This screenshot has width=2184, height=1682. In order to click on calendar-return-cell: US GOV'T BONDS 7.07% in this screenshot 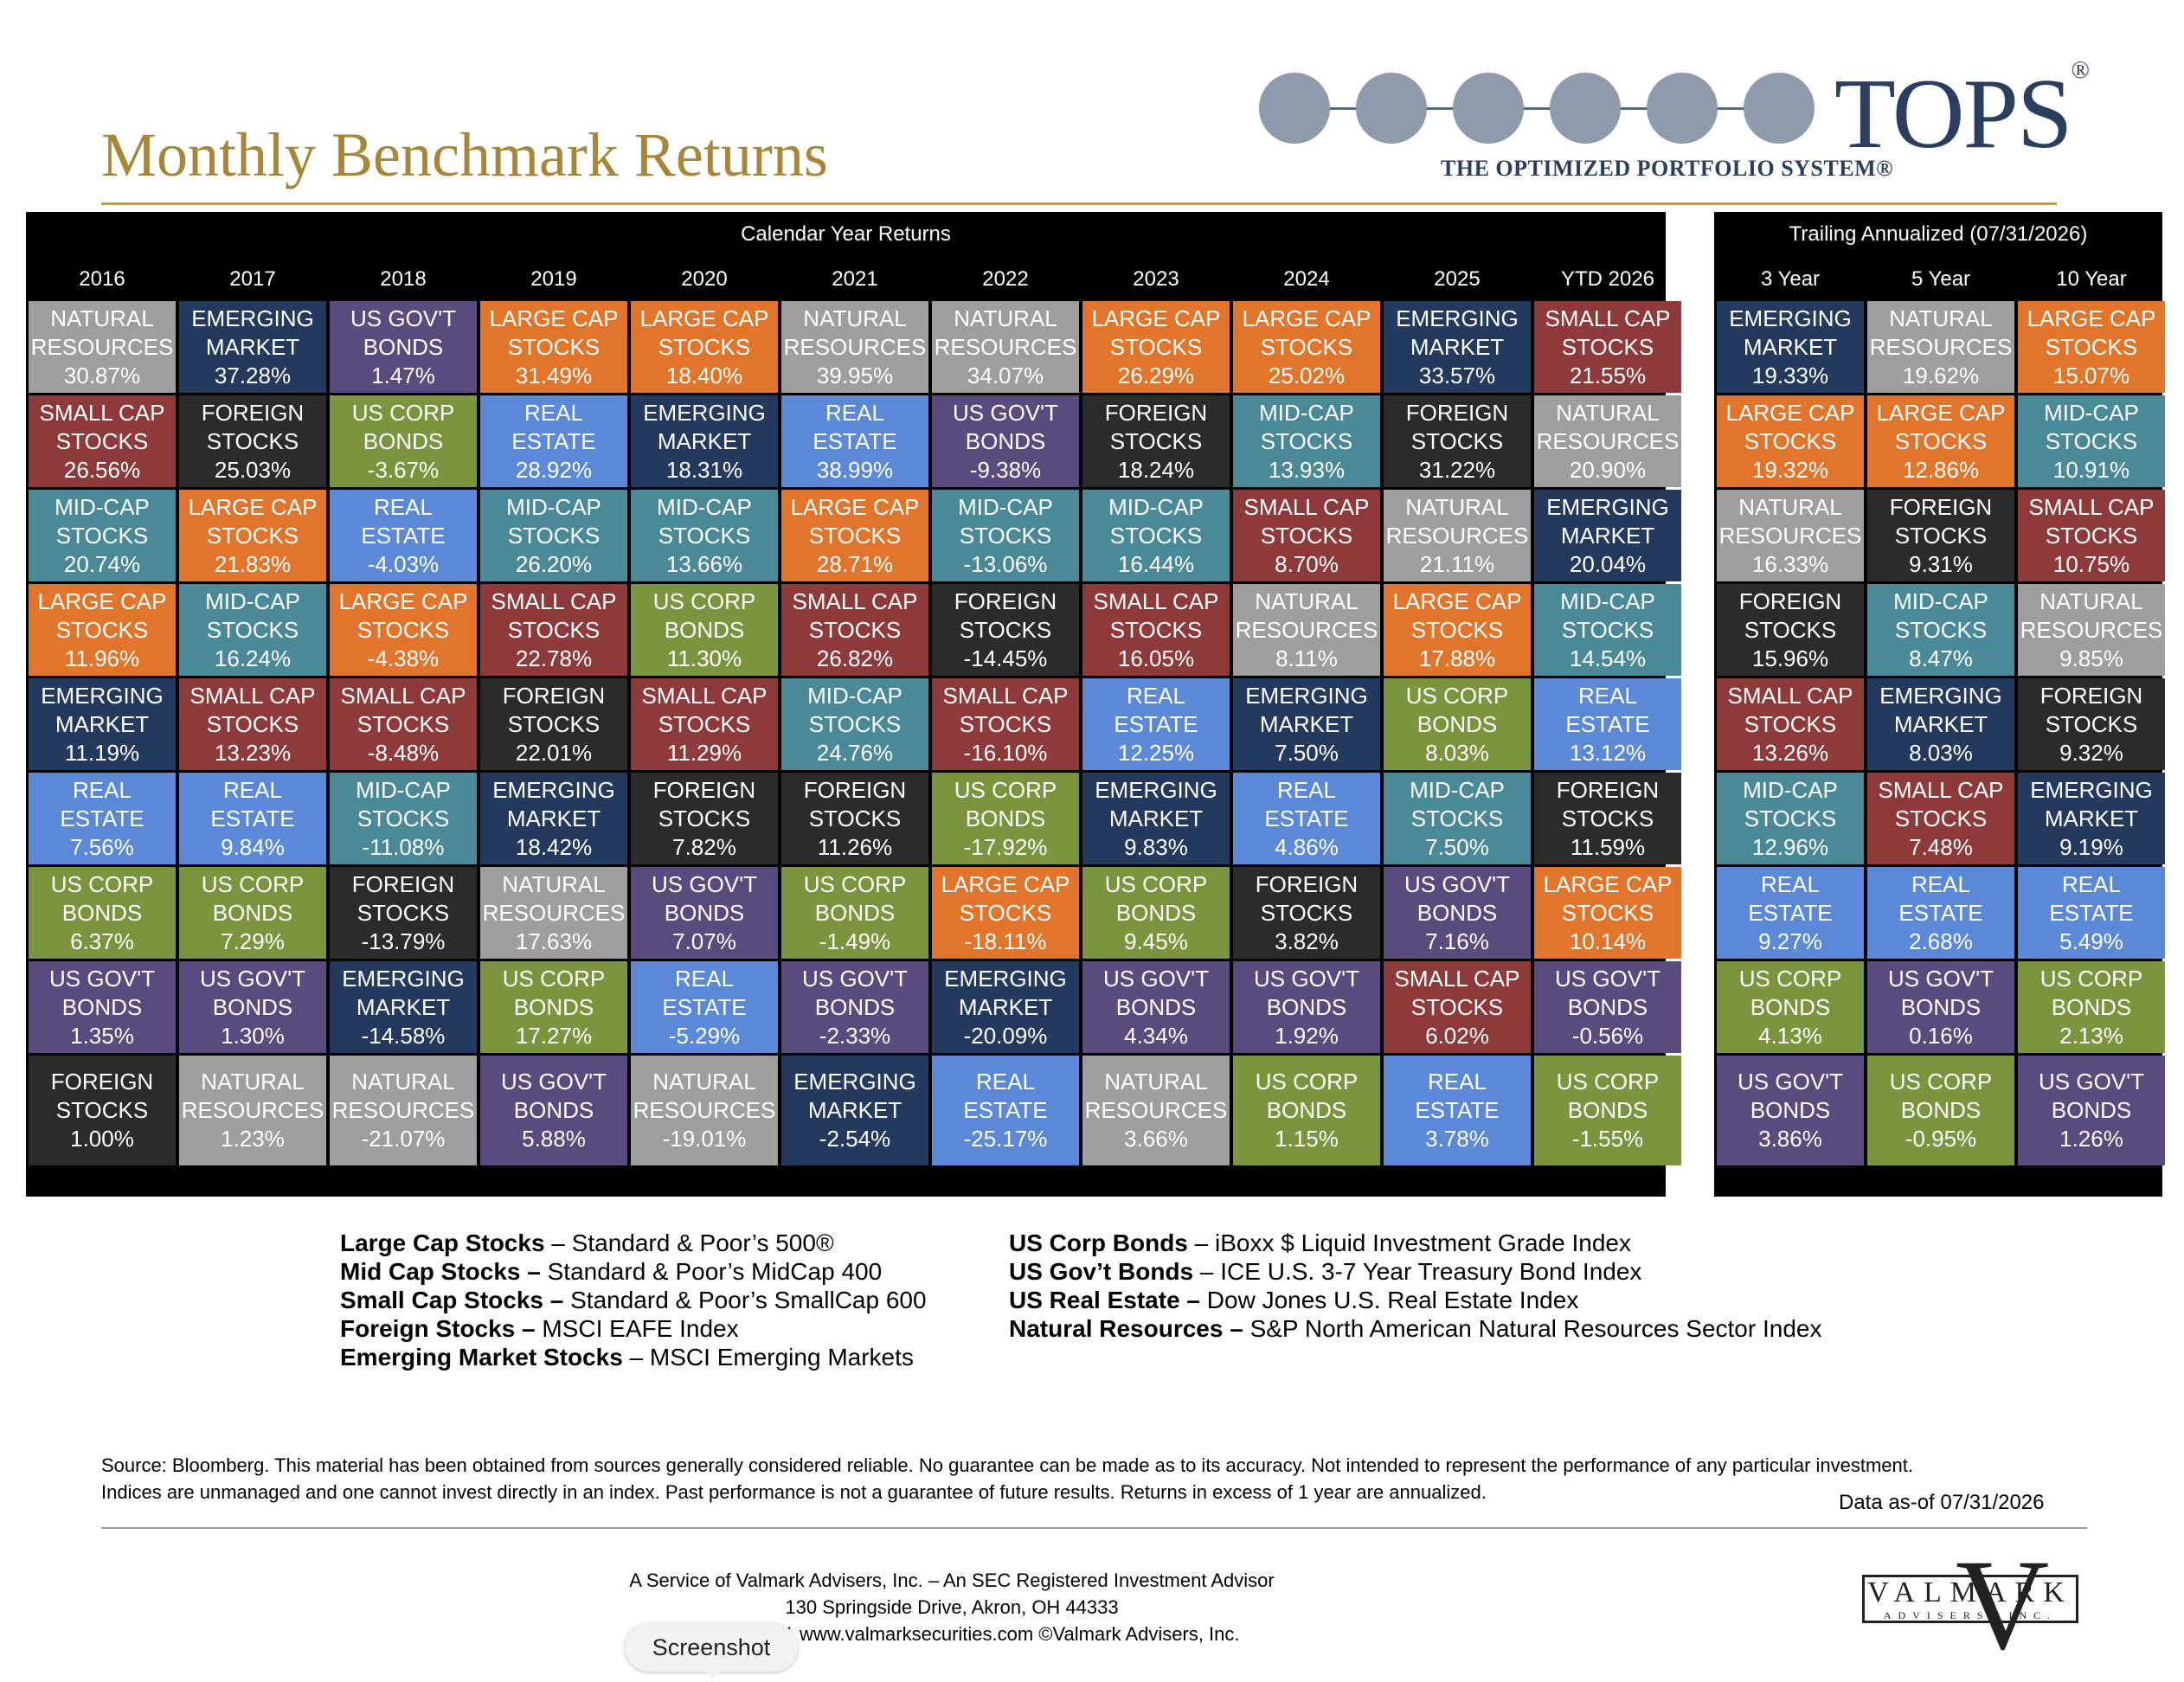, I will do `click(704, 913)`.